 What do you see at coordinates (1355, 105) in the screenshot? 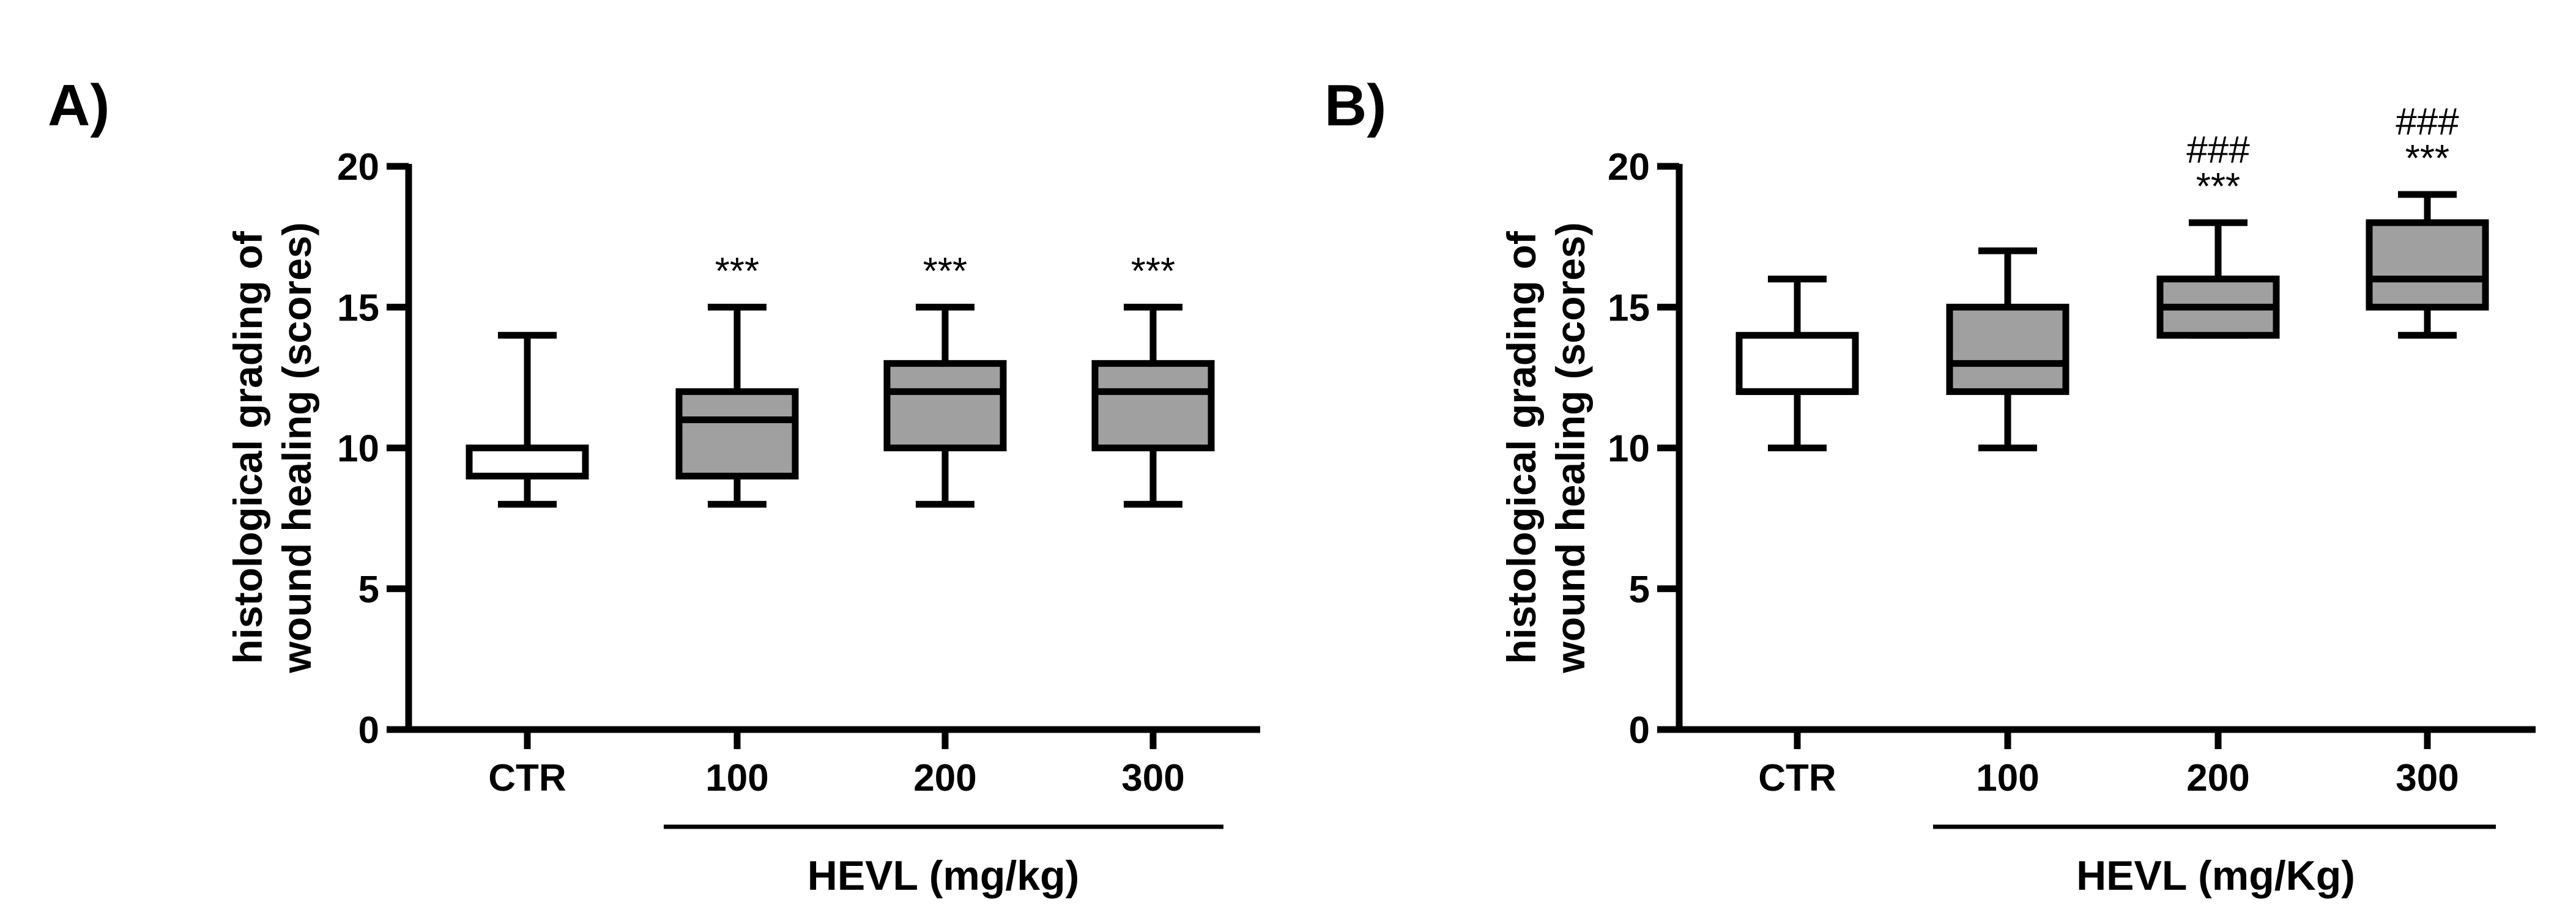
I see `panel-label: B)` at bounding box center [1355, 105].